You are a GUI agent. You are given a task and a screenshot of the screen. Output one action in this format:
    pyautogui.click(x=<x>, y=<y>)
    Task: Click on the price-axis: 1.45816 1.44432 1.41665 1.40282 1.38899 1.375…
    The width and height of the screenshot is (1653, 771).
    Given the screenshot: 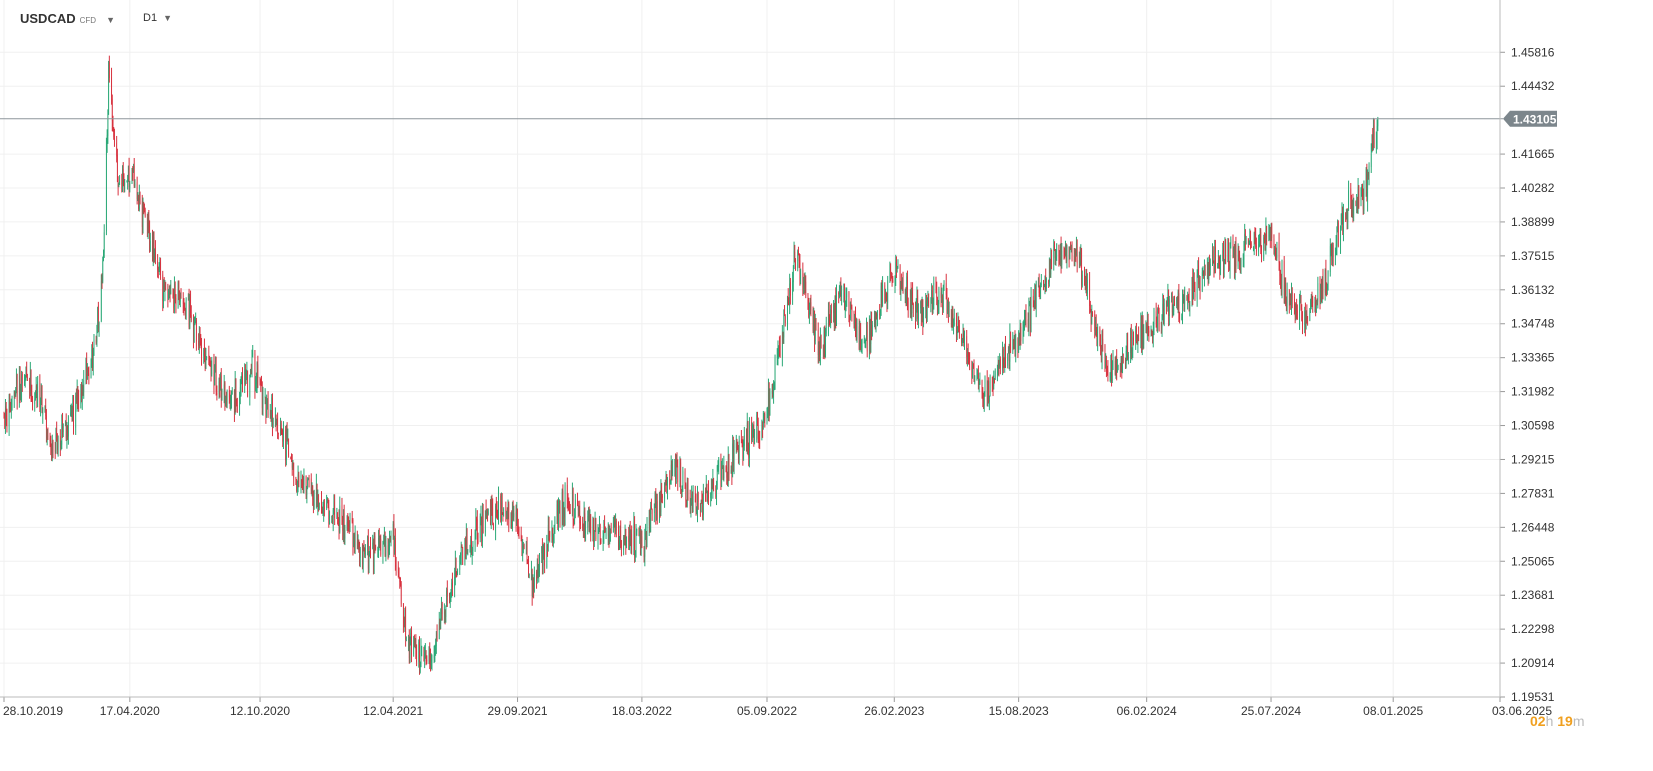 What is the action you would take?
    pyautogui.click(x=1527, y=352)
    